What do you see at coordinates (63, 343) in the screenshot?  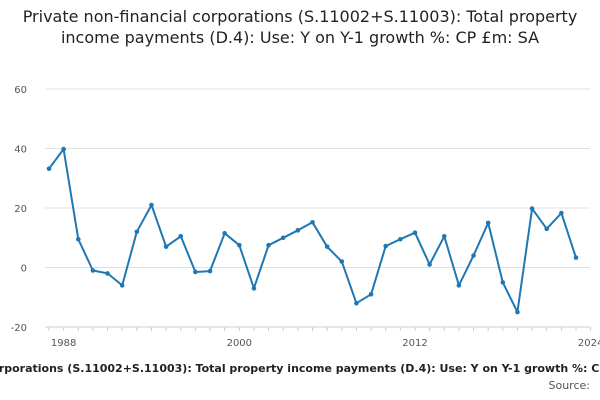 I see `x-tick-label: 1988` at bounding box center [63, 343].